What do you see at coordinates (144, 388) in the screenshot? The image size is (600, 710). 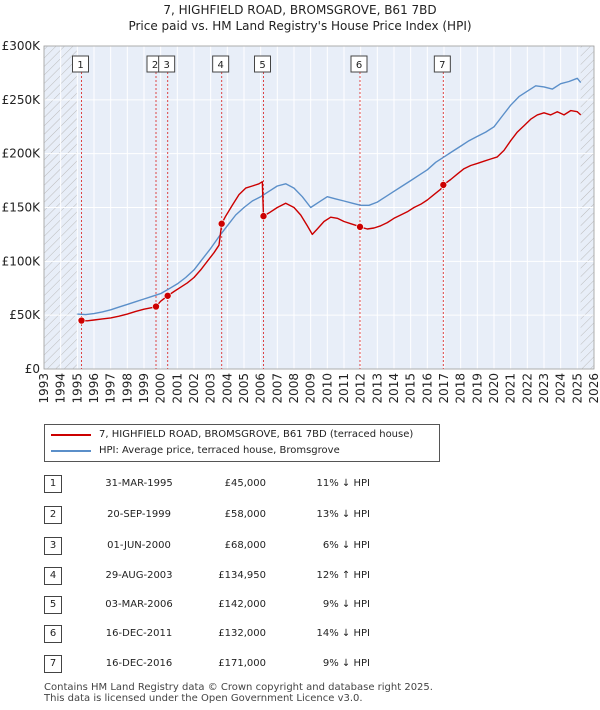 I see `x-tick-label: 1999` at bounding box center [144, 388].